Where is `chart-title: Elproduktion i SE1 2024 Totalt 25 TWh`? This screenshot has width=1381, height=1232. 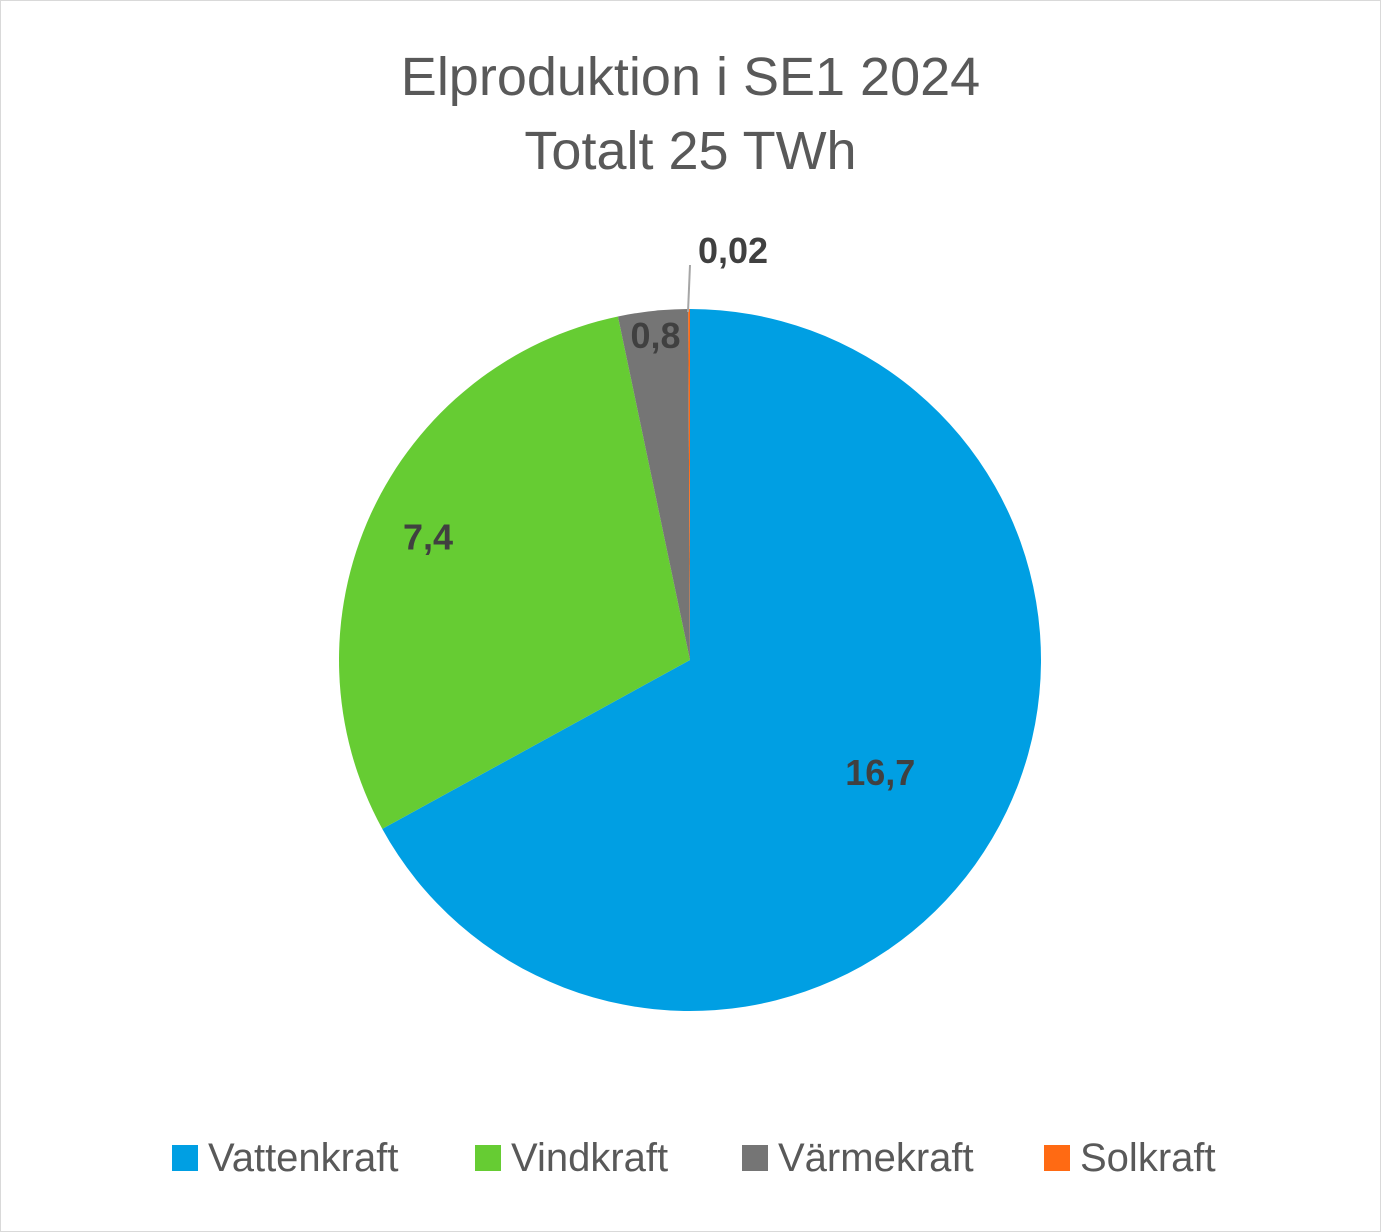 chart-title: Elproduktion i SE1 2024 Totalt 25 TWh is located at coordinates (690, 114).